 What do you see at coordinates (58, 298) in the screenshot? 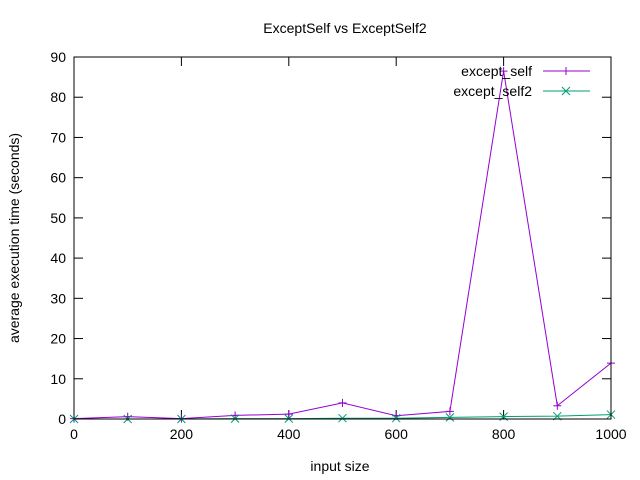
I see `y-tick-label: 30` at bounding box center [58, 298].